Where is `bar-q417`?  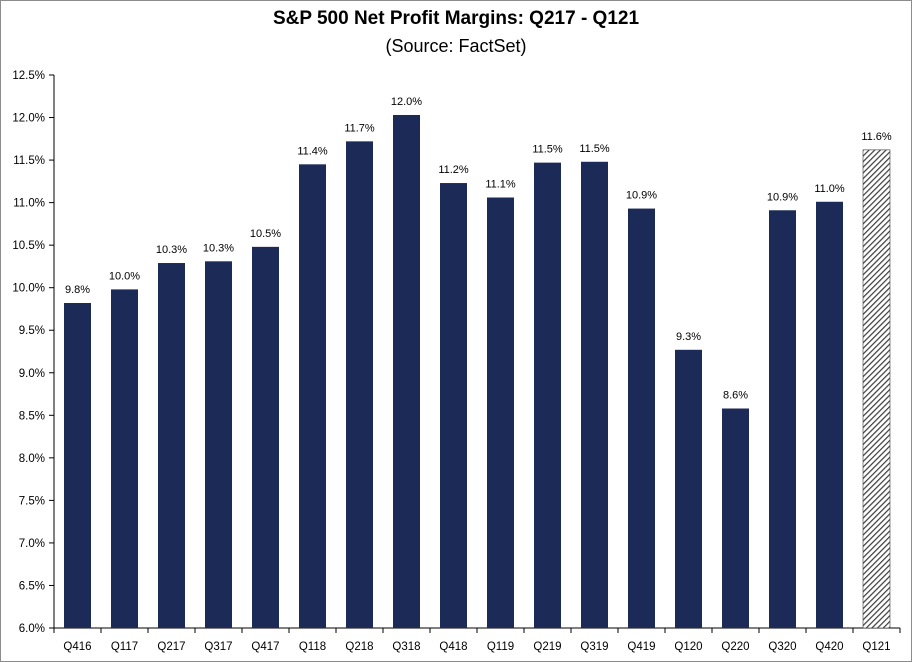 bar-q417 is located at coordinates (265, 437).